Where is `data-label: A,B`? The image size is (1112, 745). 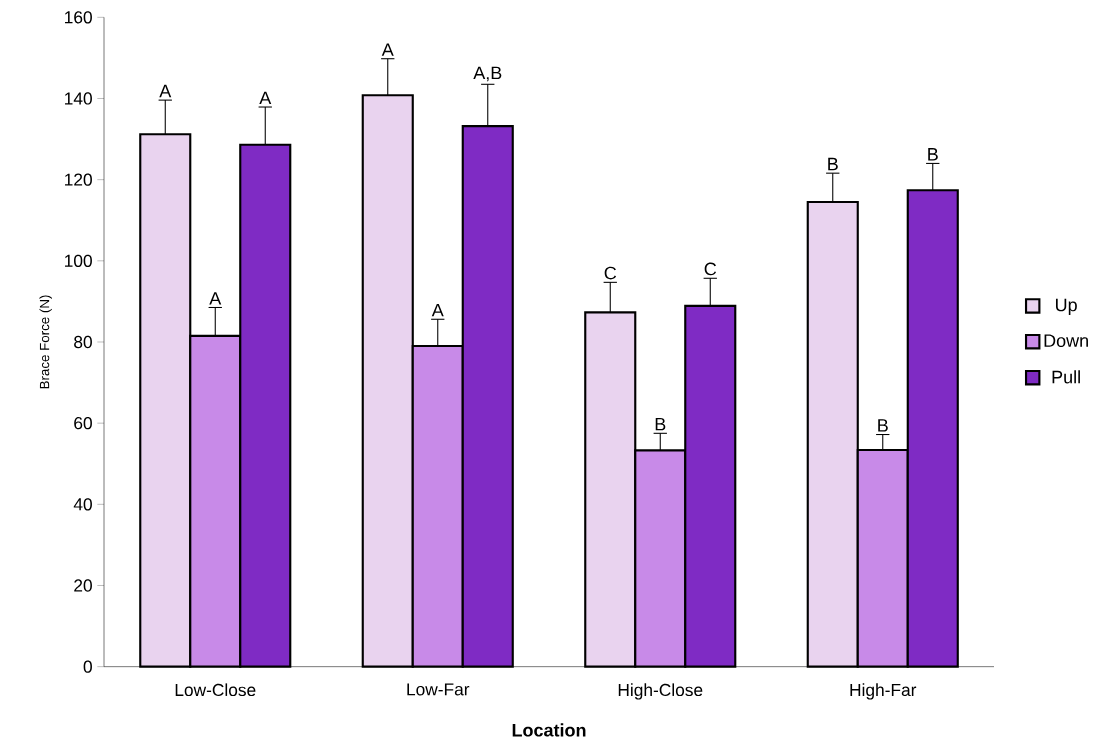 data-label: A,B is located at coordinates (487, 74).